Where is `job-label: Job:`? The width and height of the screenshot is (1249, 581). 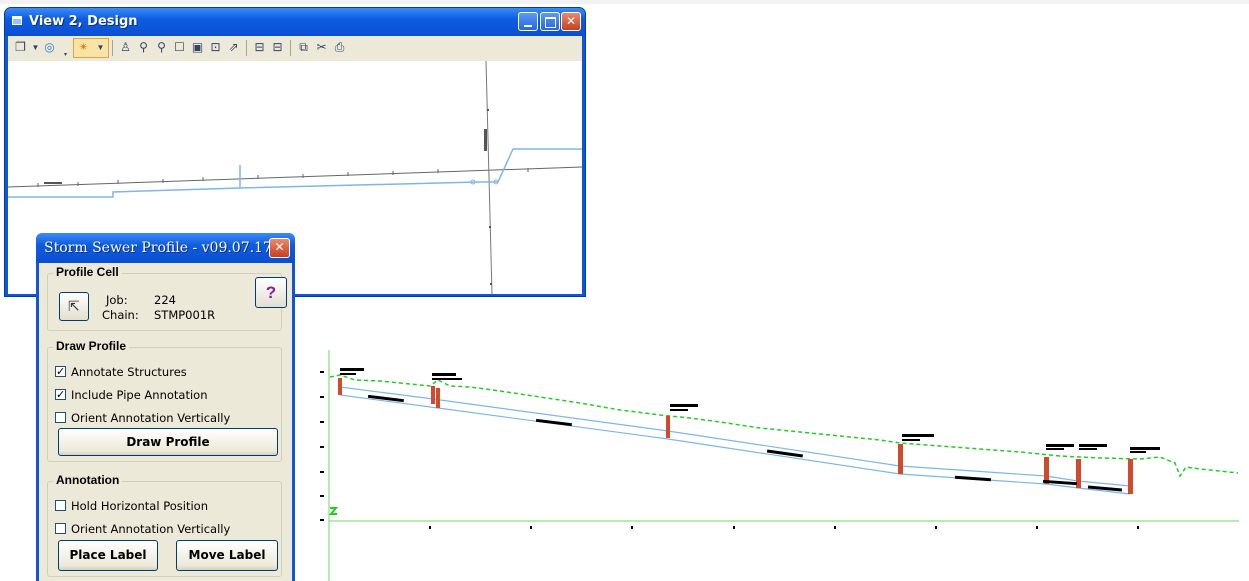
job-label: Job: is located at coordinates (117, 300).